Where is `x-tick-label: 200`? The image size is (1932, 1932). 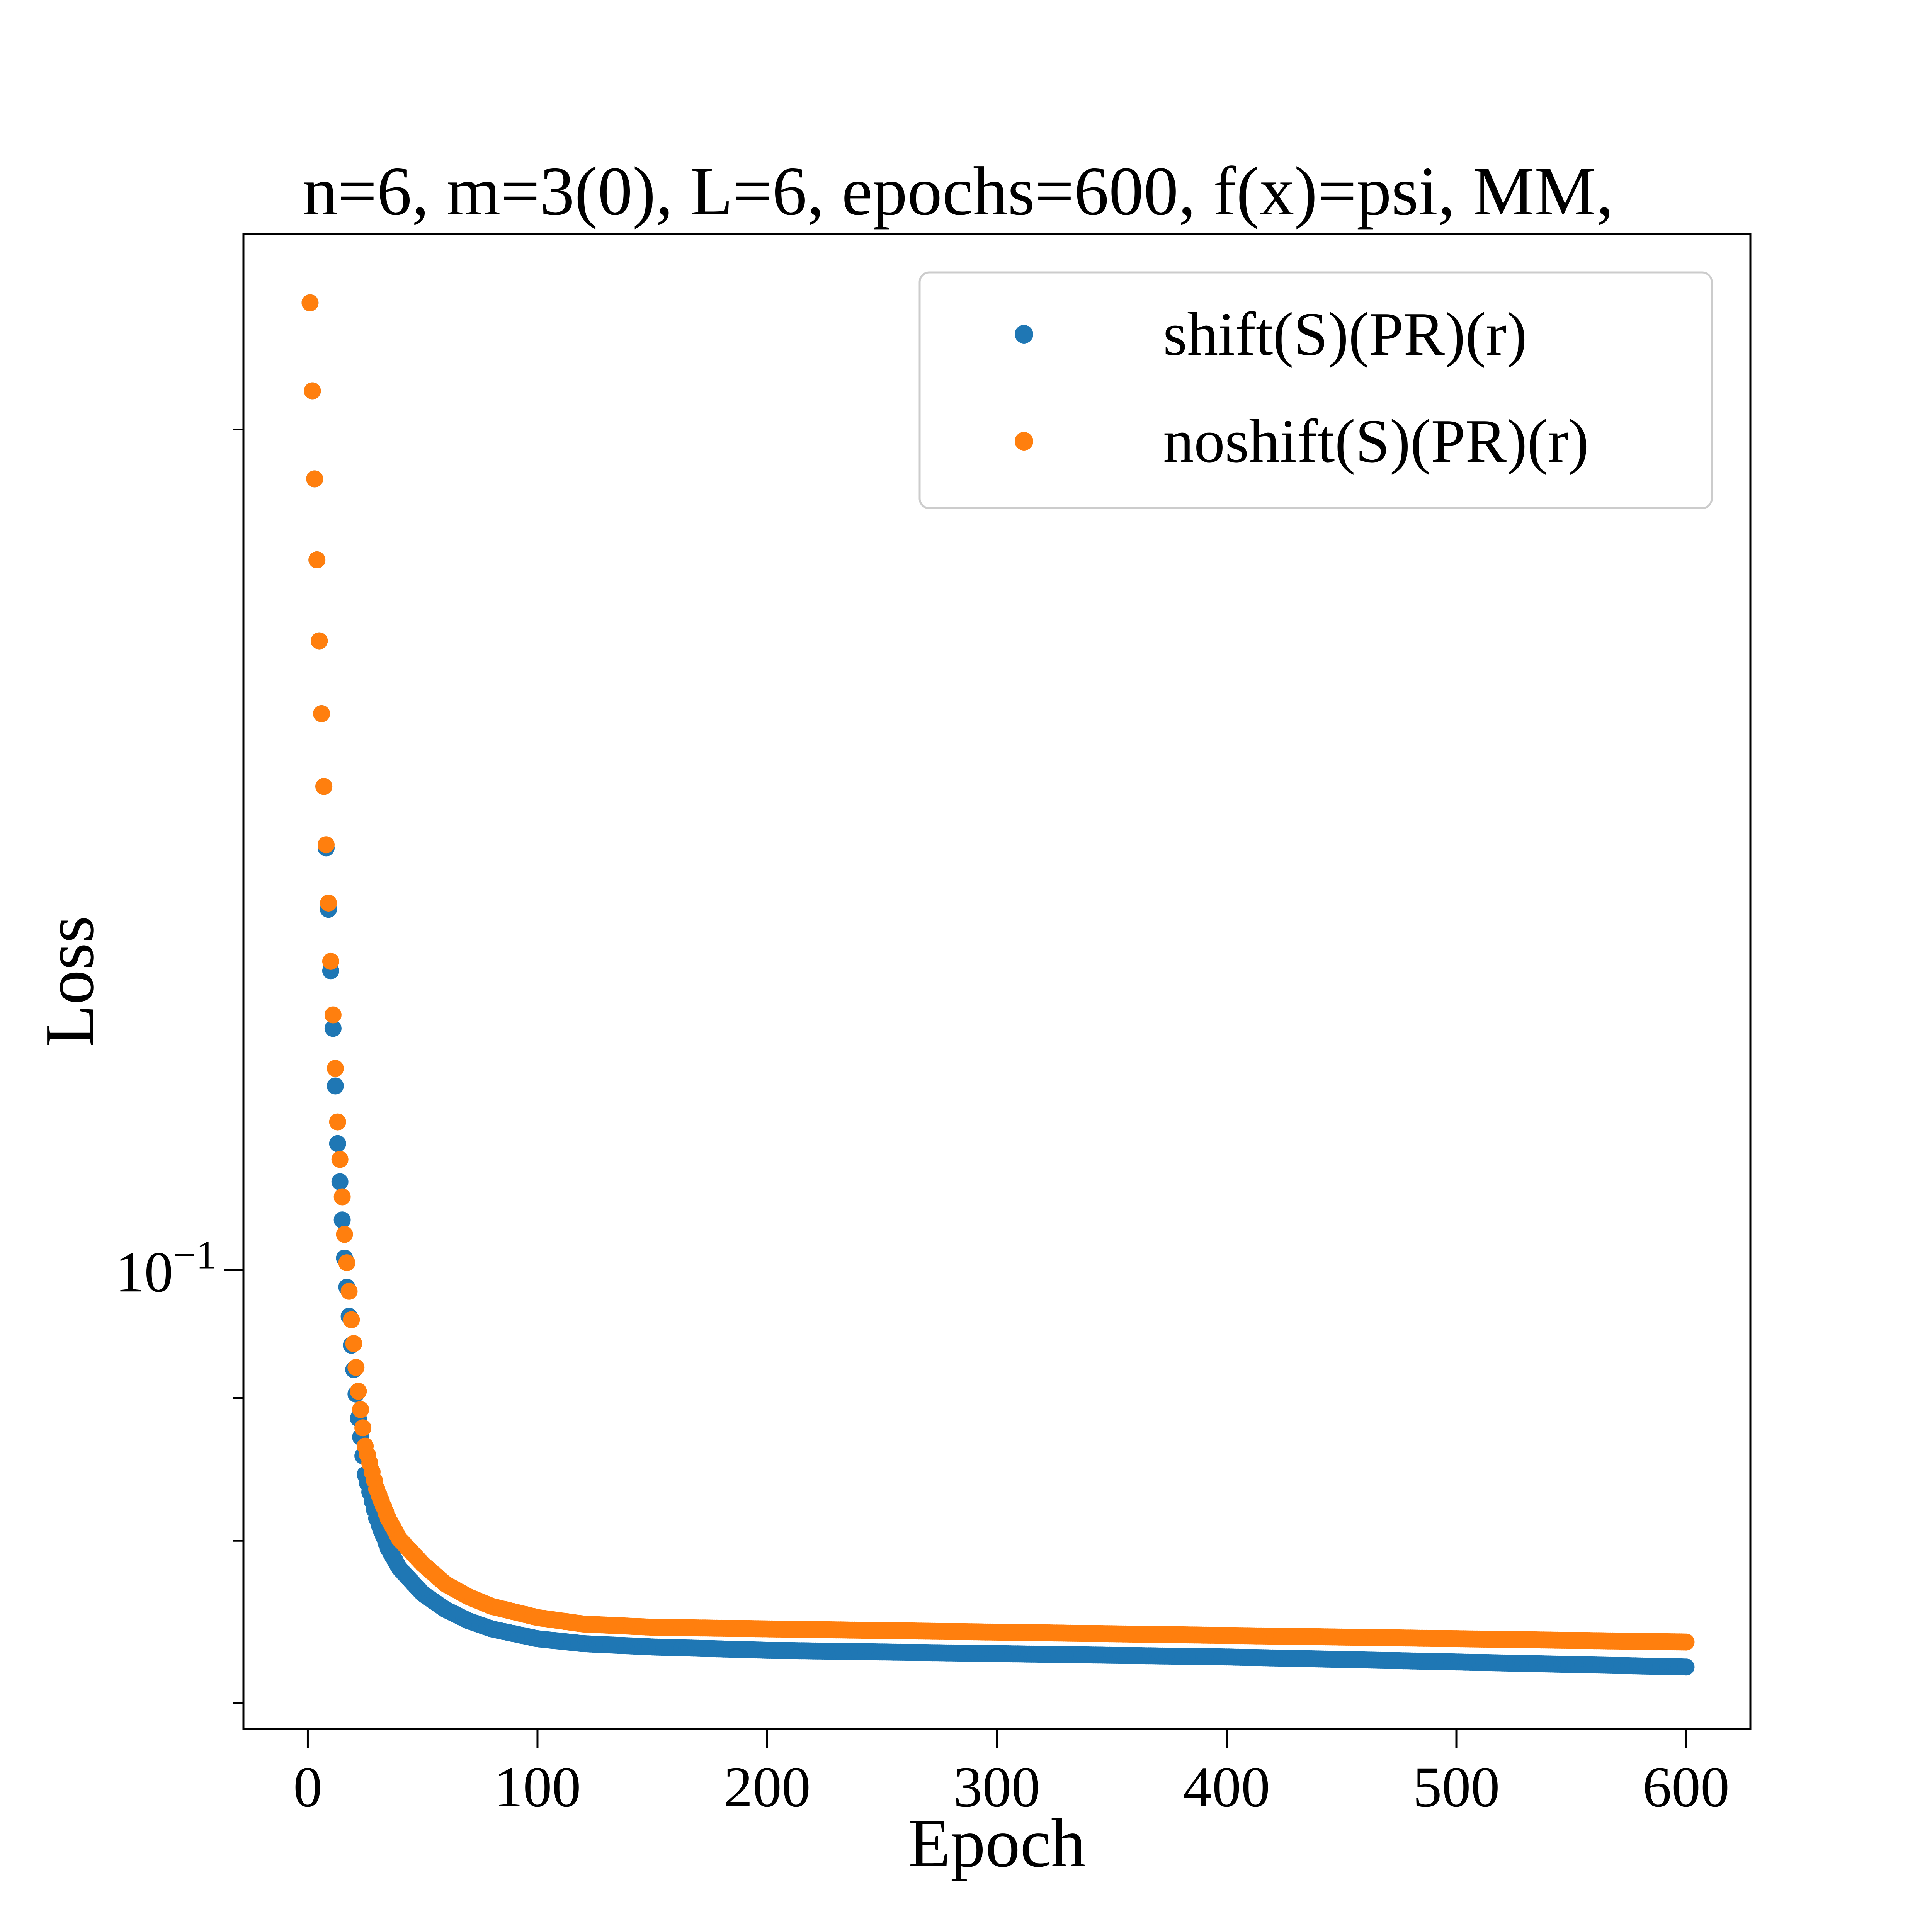
x-tick-label: 200 is located at coordinates (767, 1787).